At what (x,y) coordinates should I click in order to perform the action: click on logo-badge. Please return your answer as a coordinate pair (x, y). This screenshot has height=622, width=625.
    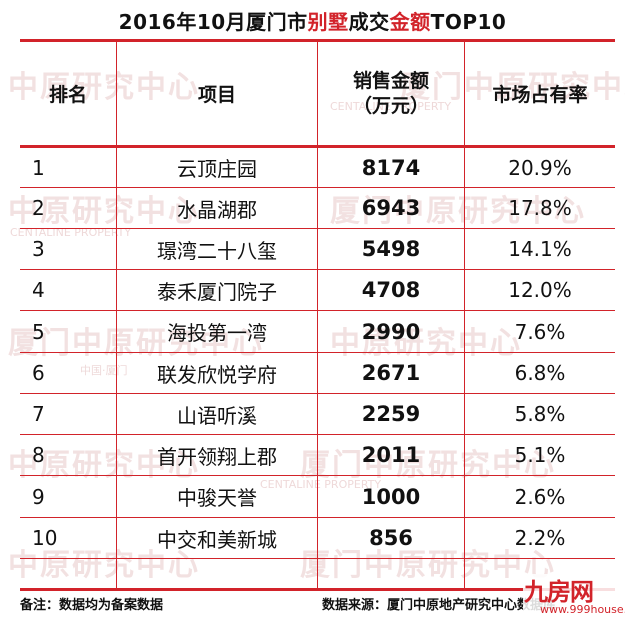
    Looking at the image, I should click on (572, 597).